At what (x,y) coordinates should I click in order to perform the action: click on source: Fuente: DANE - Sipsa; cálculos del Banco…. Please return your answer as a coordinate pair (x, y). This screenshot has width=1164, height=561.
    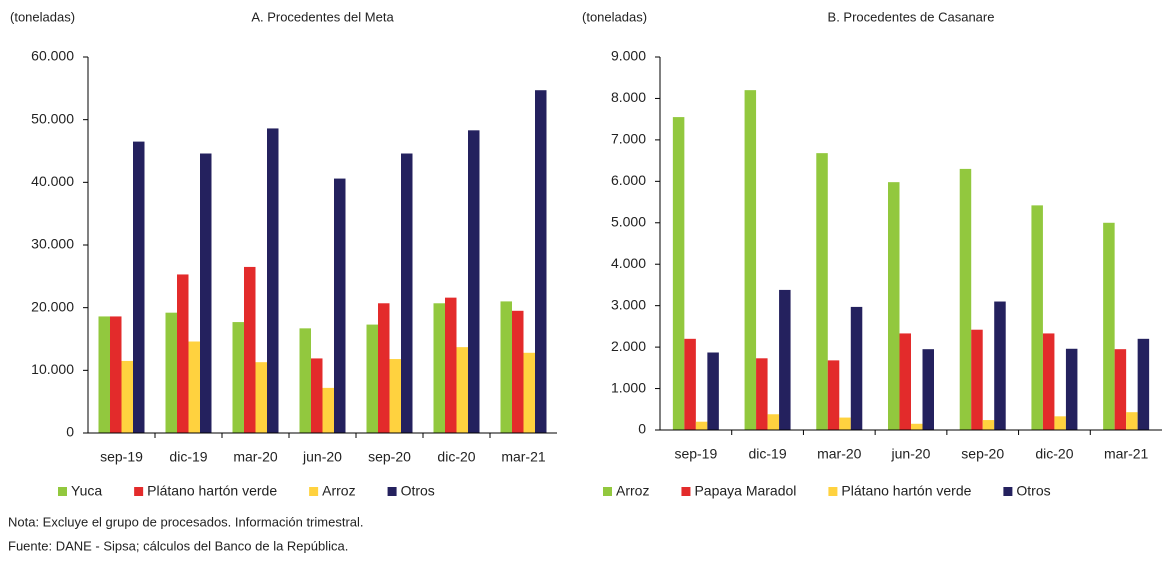
    Looking at the image, I should click on (178, 545).